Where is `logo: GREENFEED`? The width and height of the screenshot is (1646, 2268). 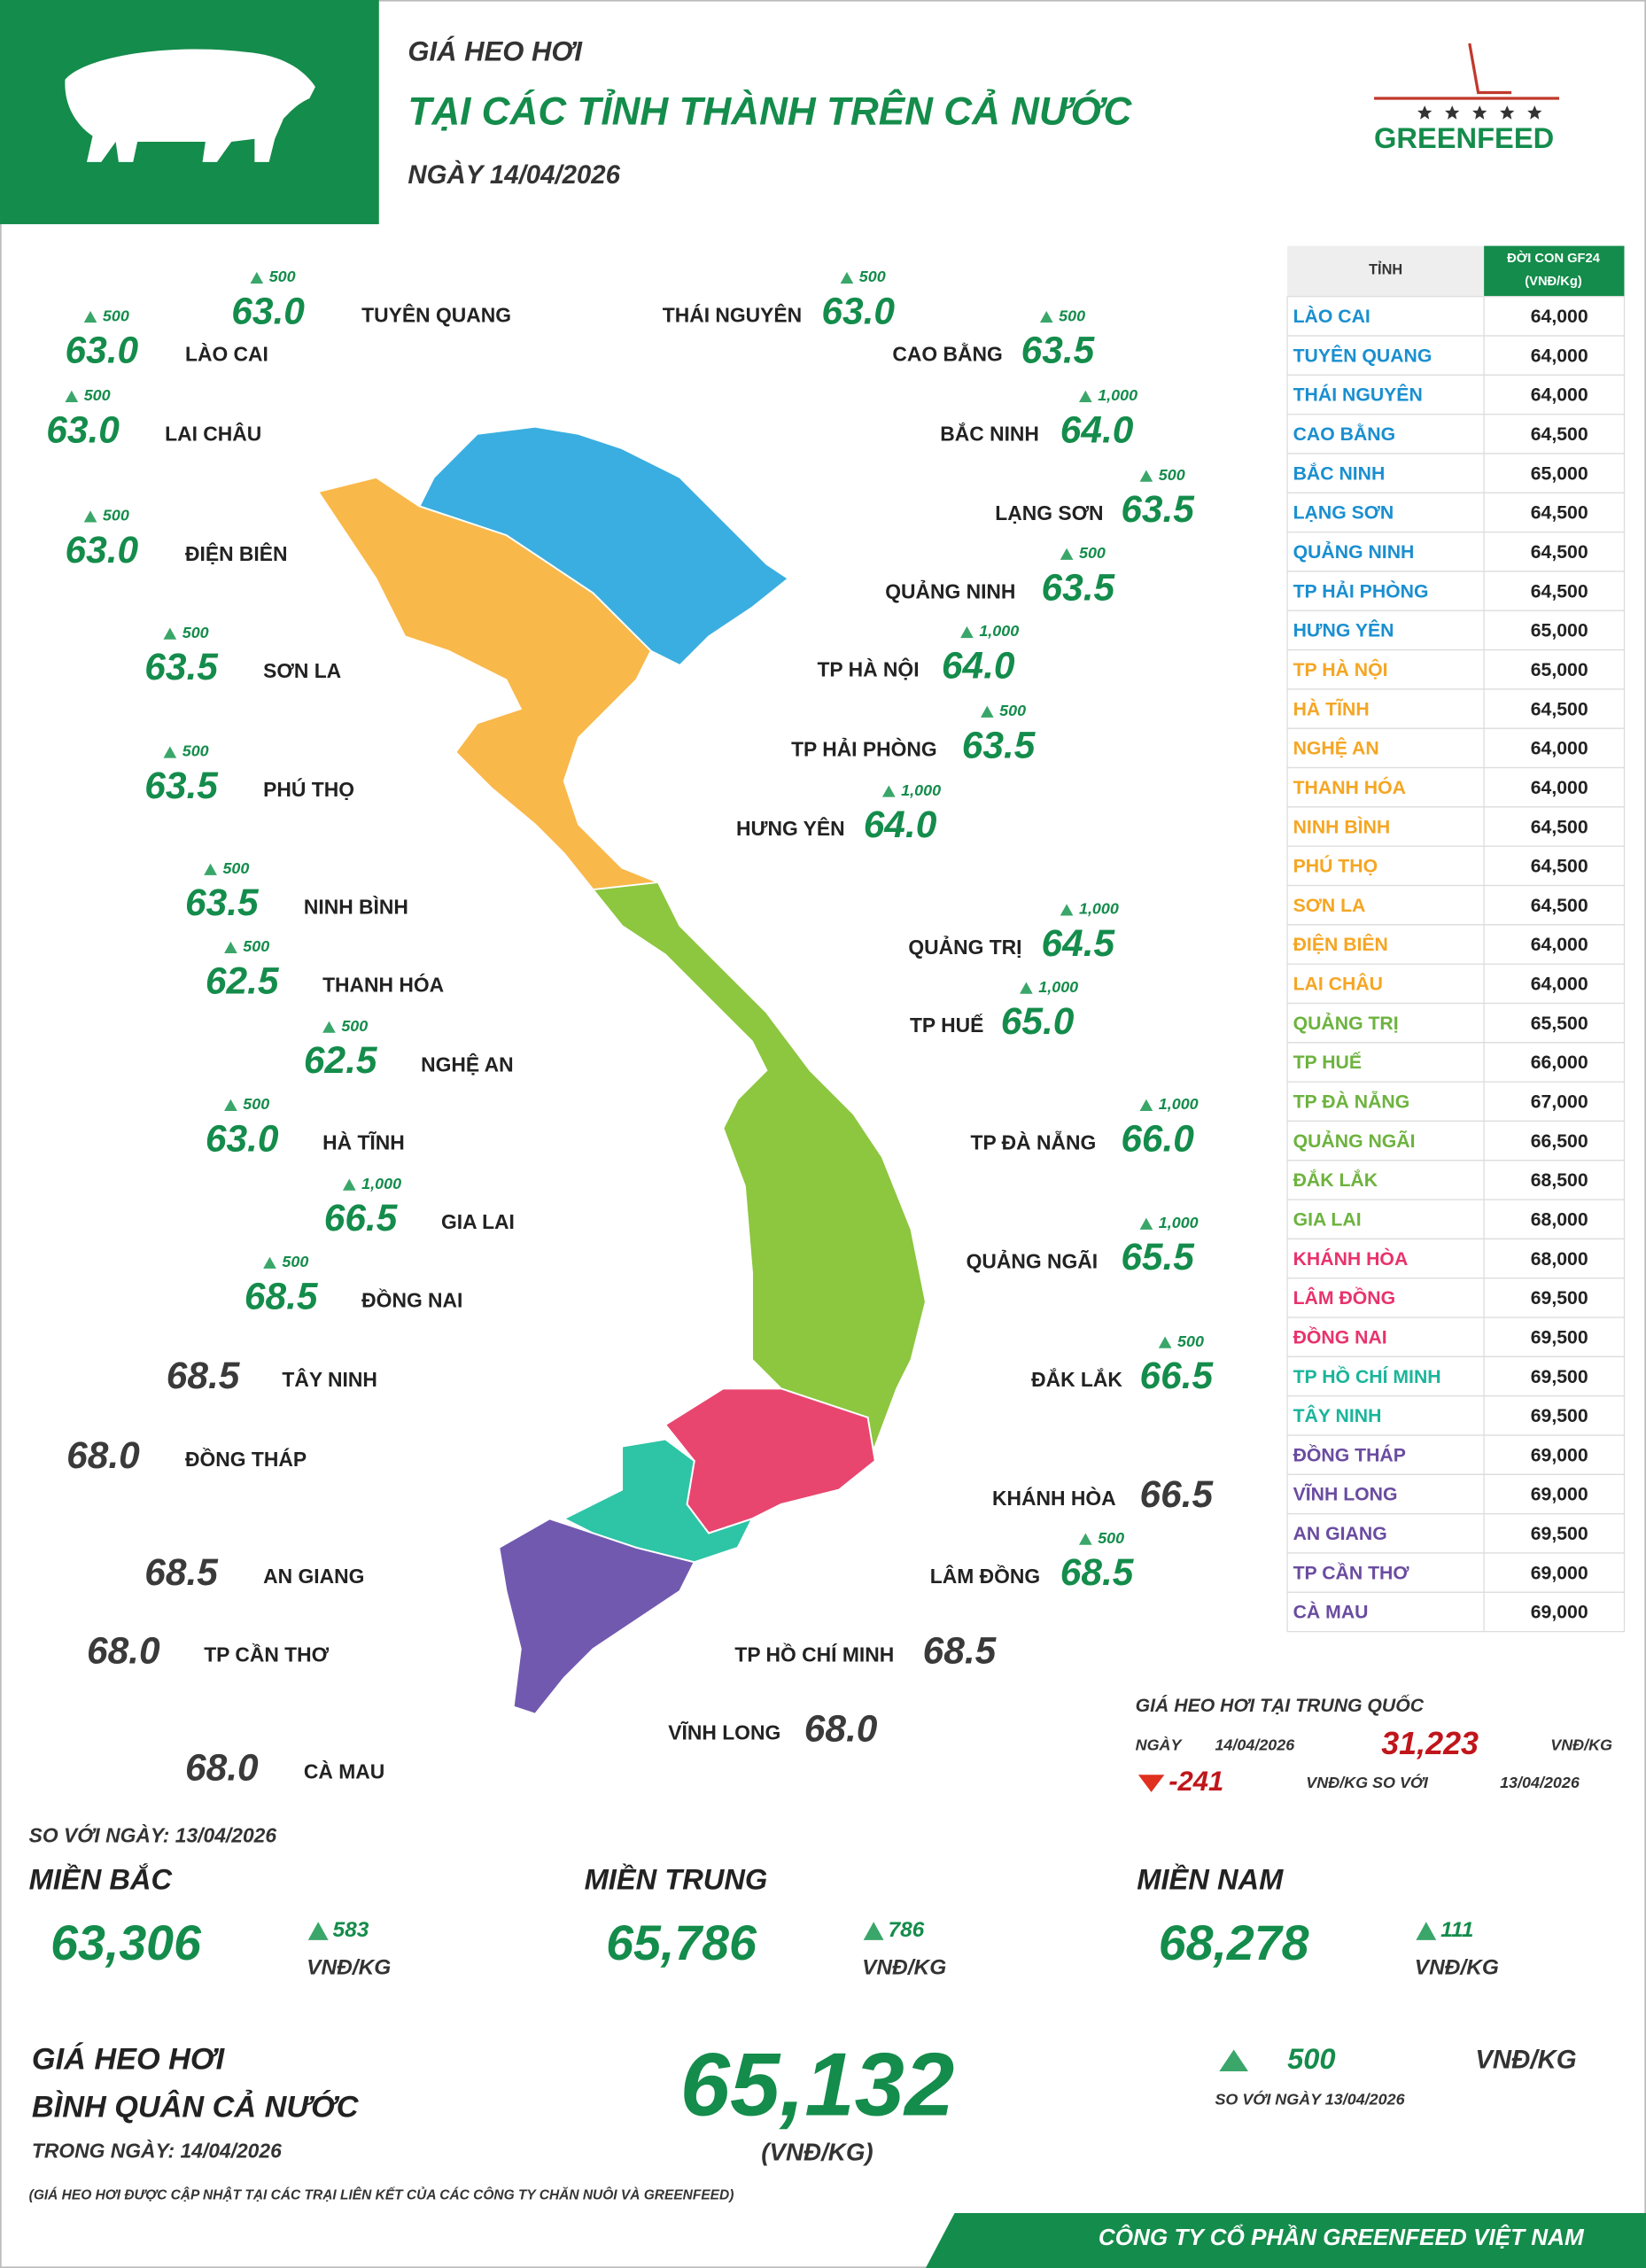 logo: GREENFEED is located at coordinates (1467, 98).